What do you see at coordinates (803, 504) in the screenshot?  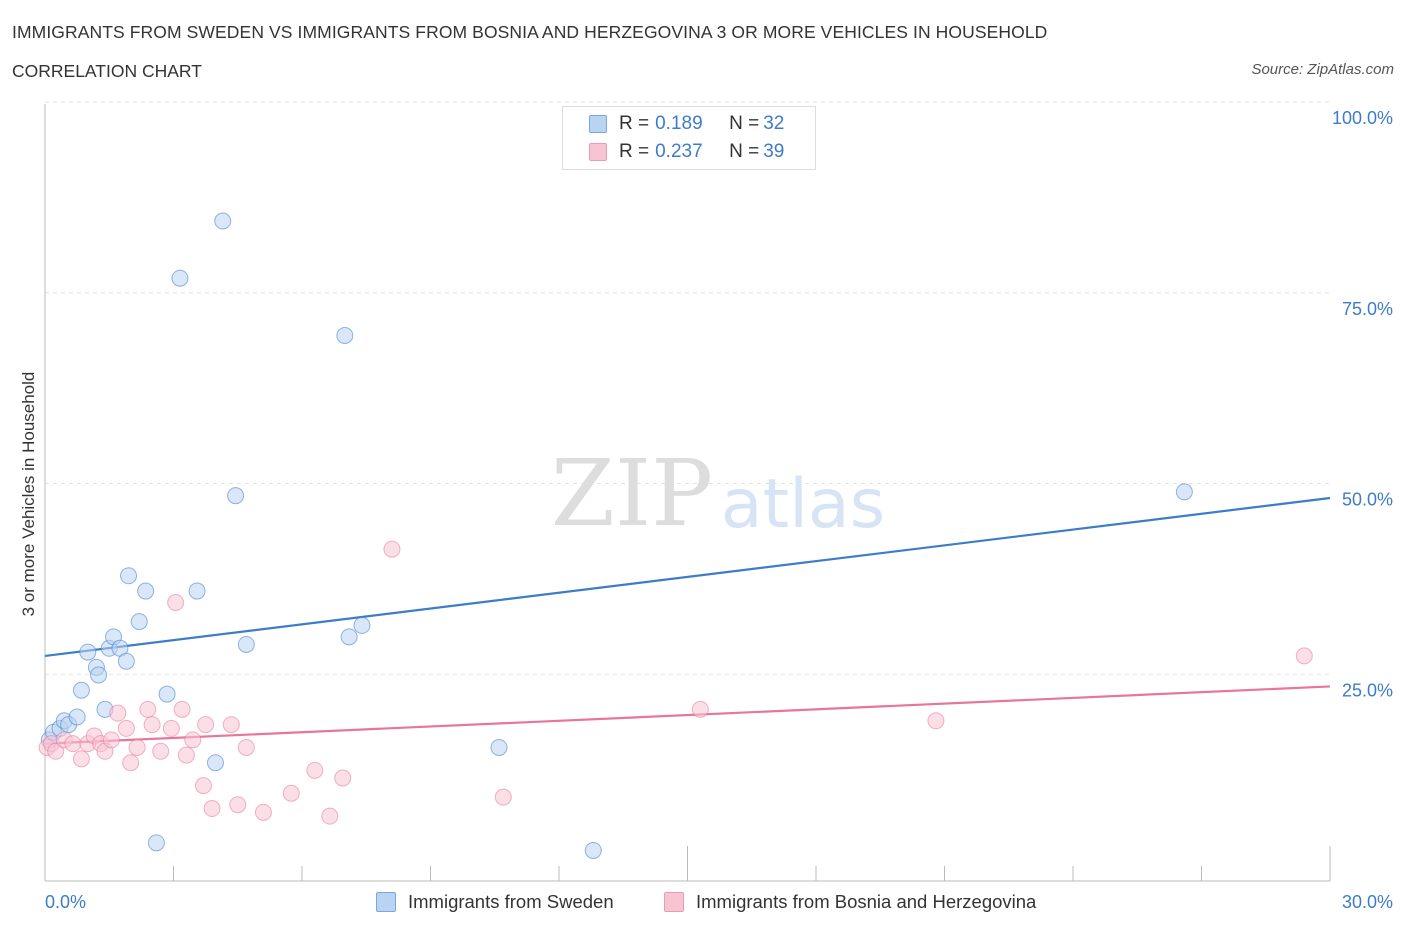 I see `watermark-atlas: atlas` at bounding box center [803, 504].